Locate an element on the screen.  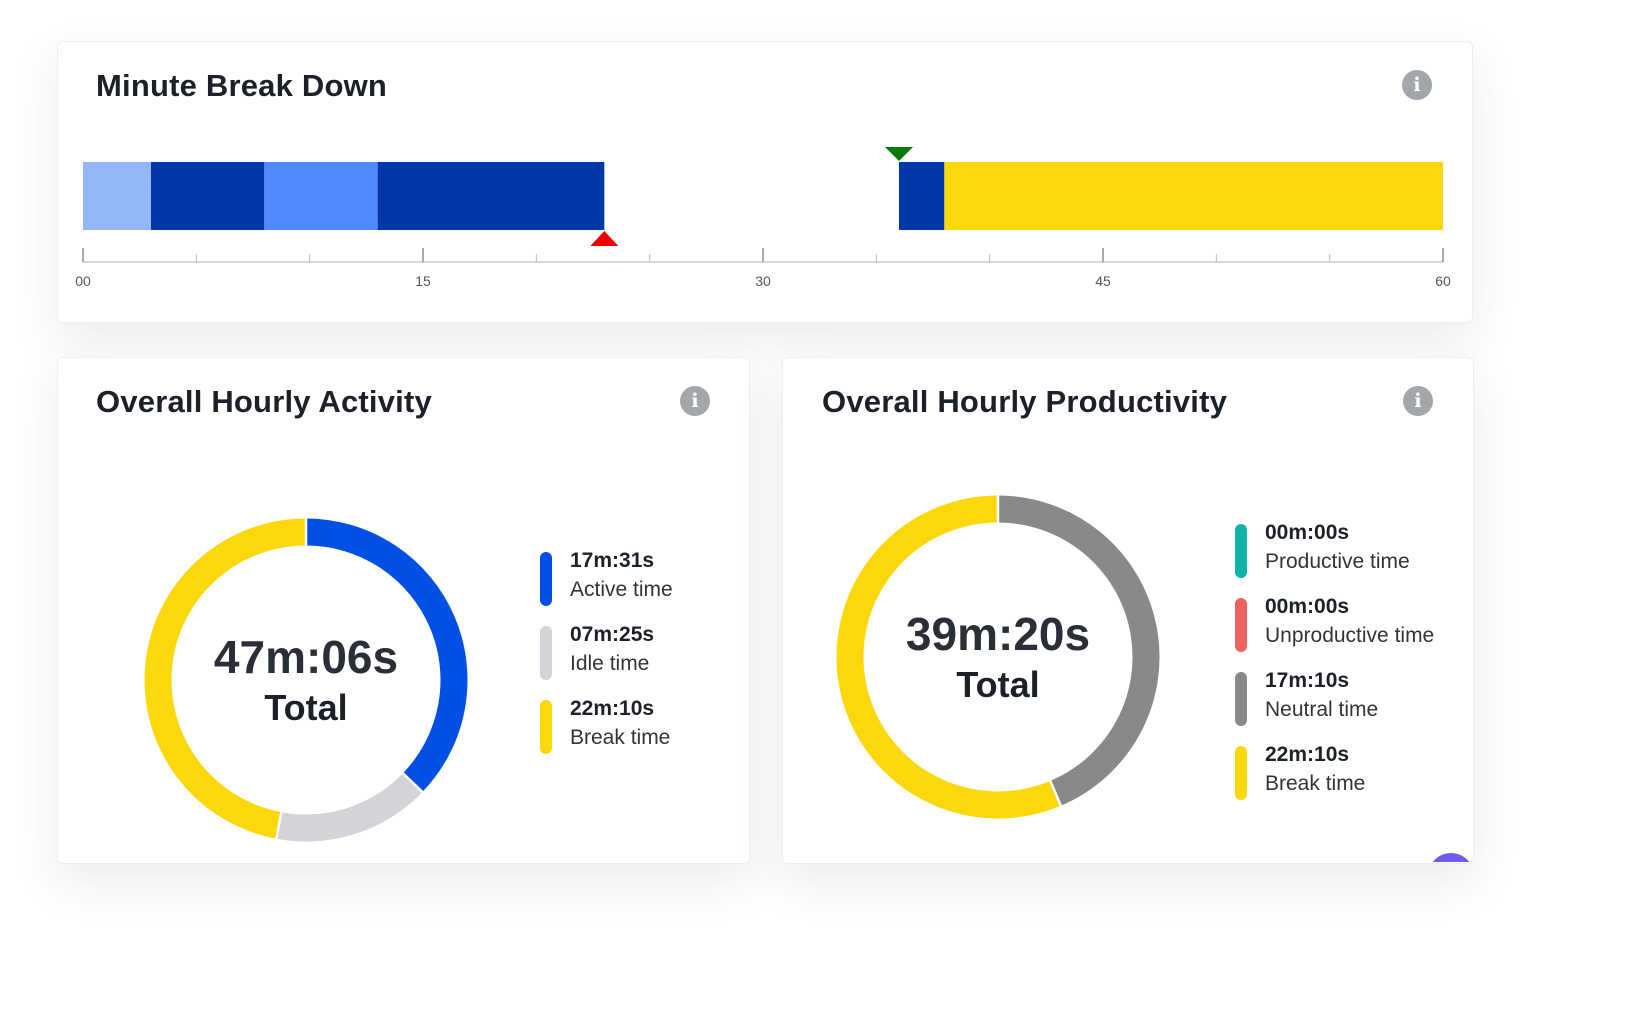
legend-item: 00m:00s Unproductive time is located at coordinates (1334, 623).